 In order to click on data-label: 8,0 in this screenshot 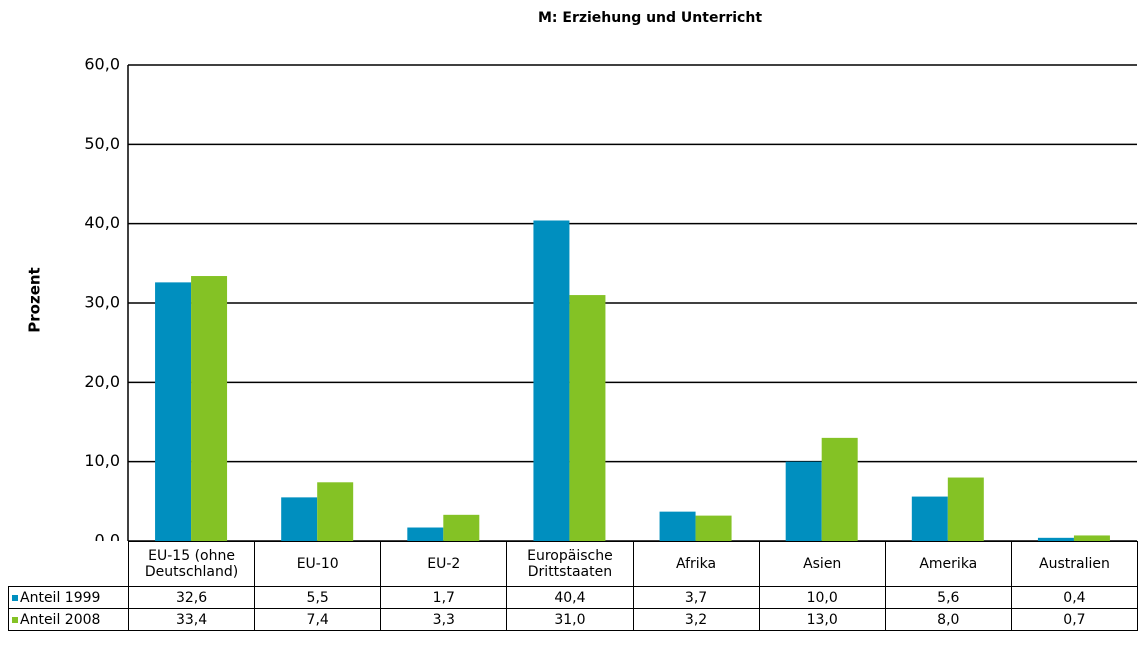, I will do `click(948, 619)`.